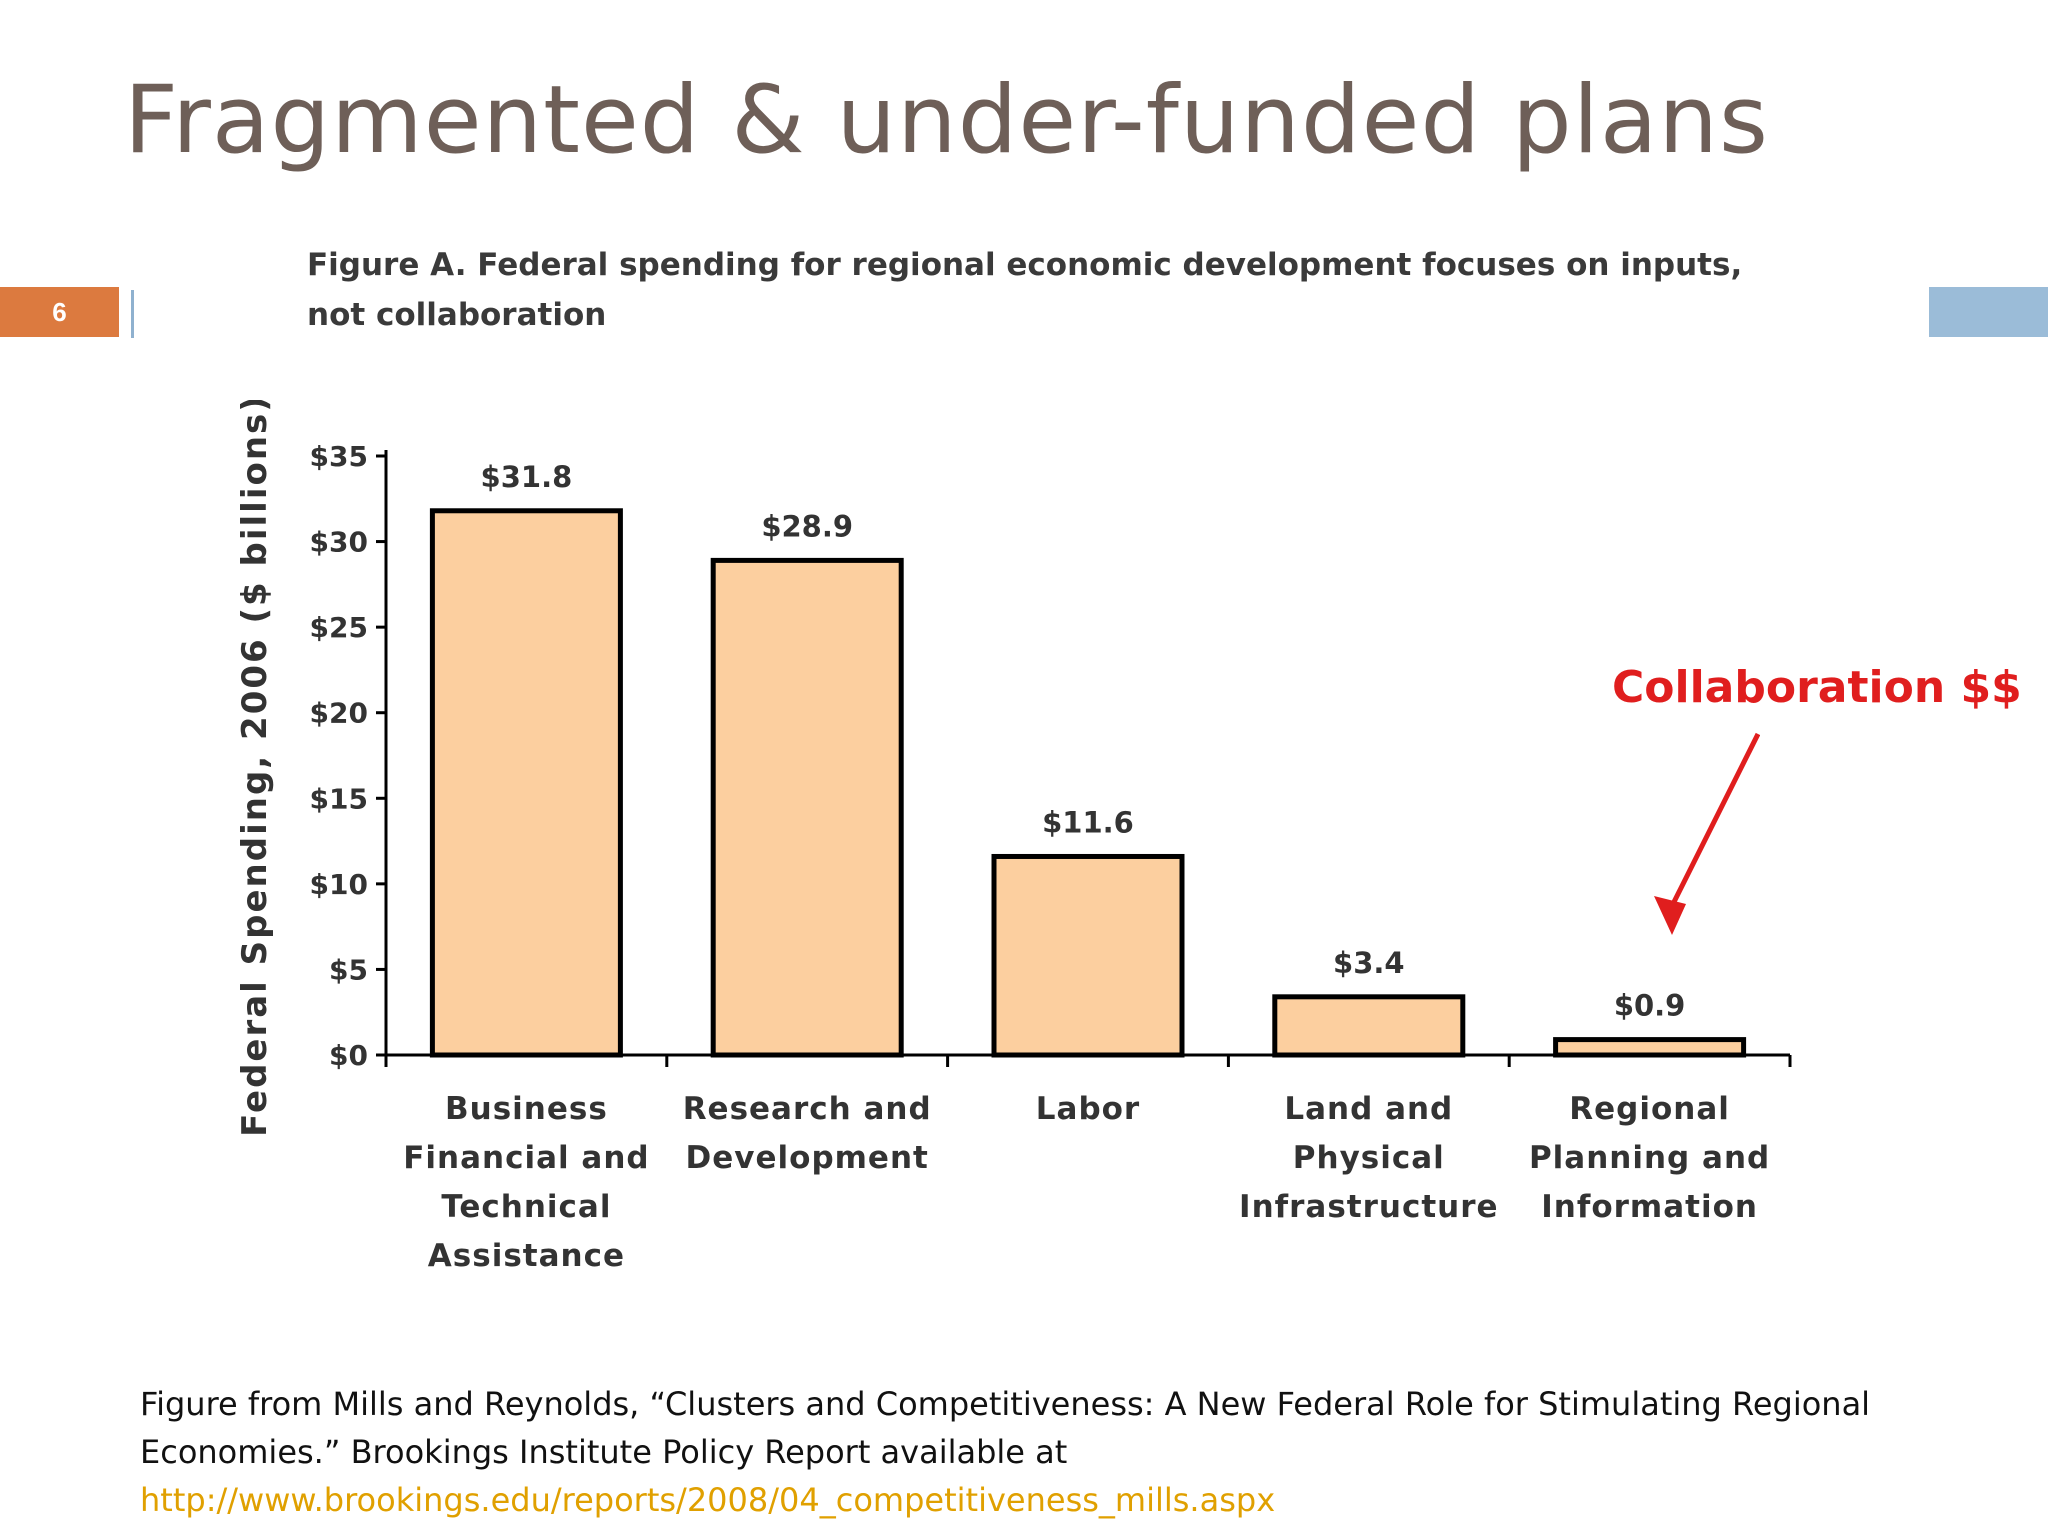 Image resolution: width=2048 pixels, height=1536 pixels. Describe the element at coordinates (1649, 1109) in the screenshot. I see `category-label: Regional` at that location.